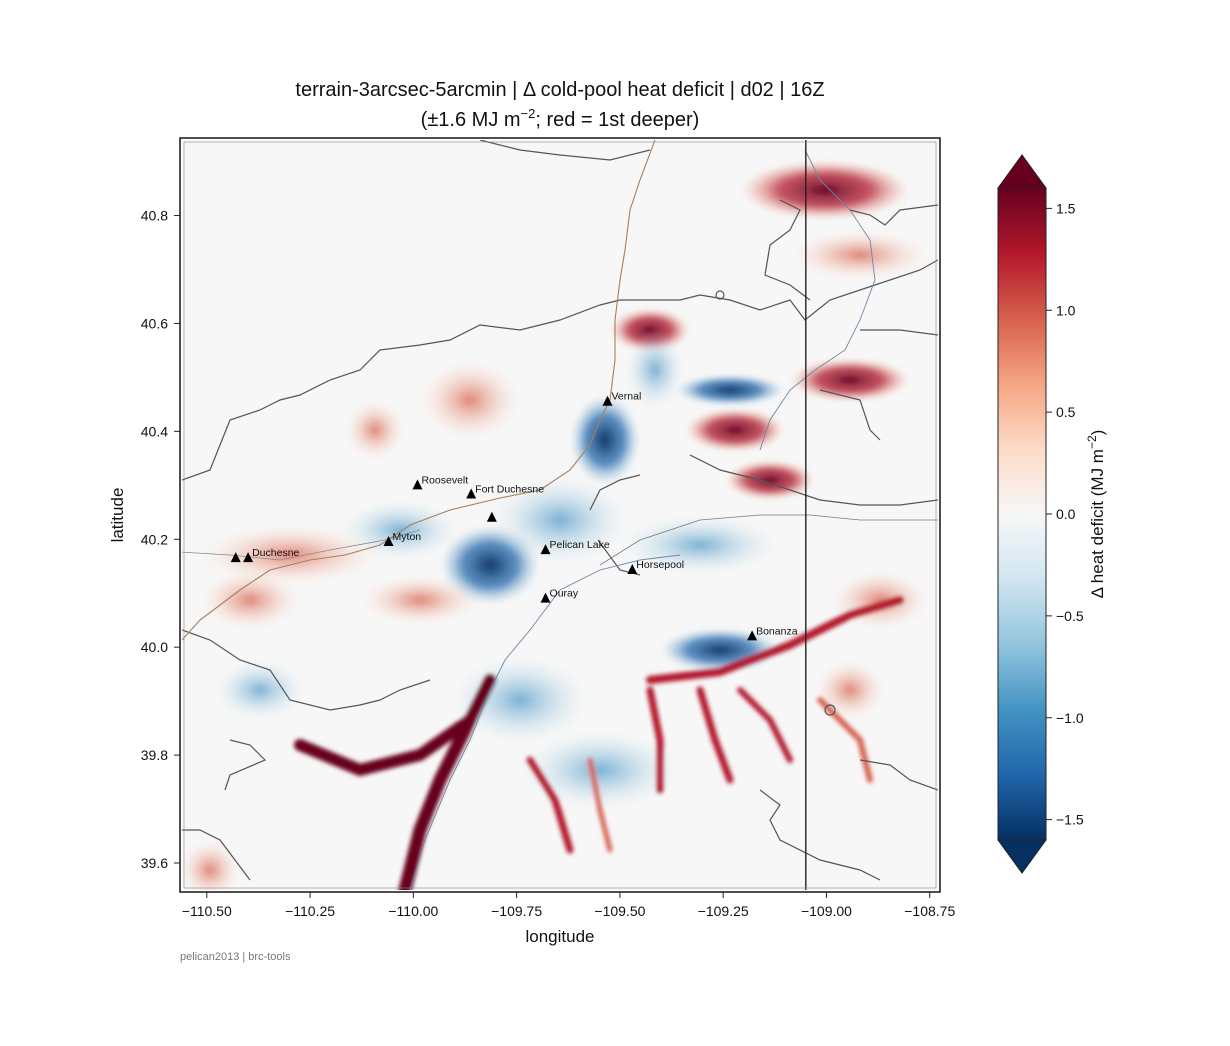 The image size is (1230, 1046). Describe the element at coordinates (1070, 718) in the screenshot. I see `colorbar-tick-label: −1.0` at that location.